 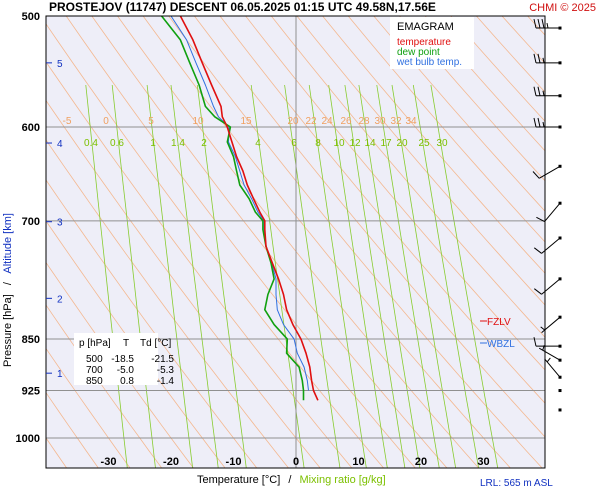 I want to click on theta-label: 26, so click(x=346, y=121).